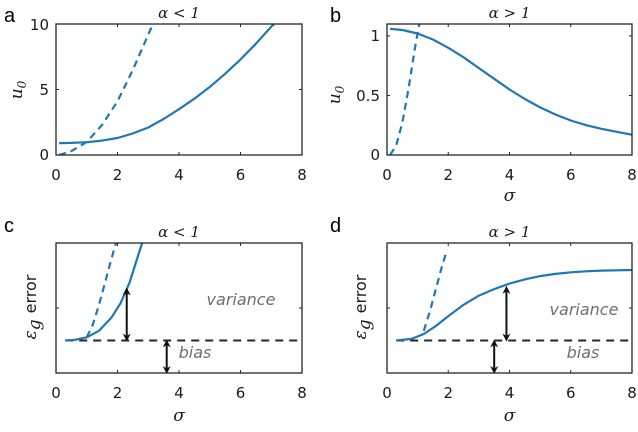  I want to click on panel-label-b: b, so click(335, 16).